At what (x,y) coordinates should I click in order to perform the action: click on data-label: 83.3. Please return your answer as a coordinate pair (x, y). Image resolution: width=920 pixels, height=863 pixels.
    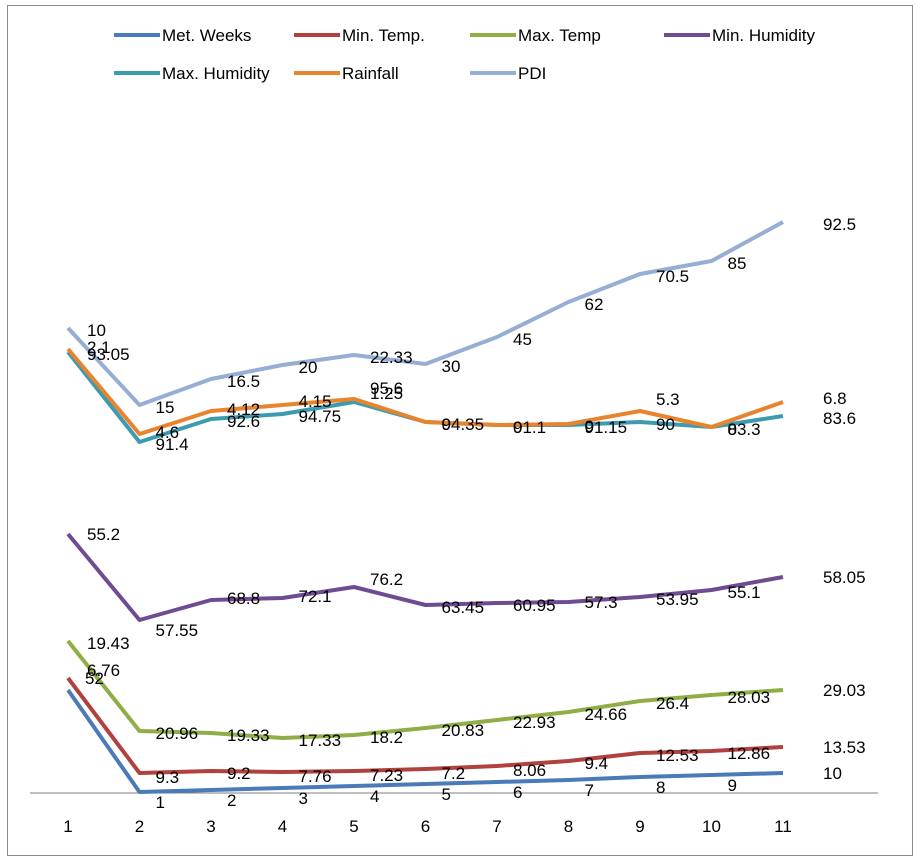
    Looking at the image, I should click on (744, 429).